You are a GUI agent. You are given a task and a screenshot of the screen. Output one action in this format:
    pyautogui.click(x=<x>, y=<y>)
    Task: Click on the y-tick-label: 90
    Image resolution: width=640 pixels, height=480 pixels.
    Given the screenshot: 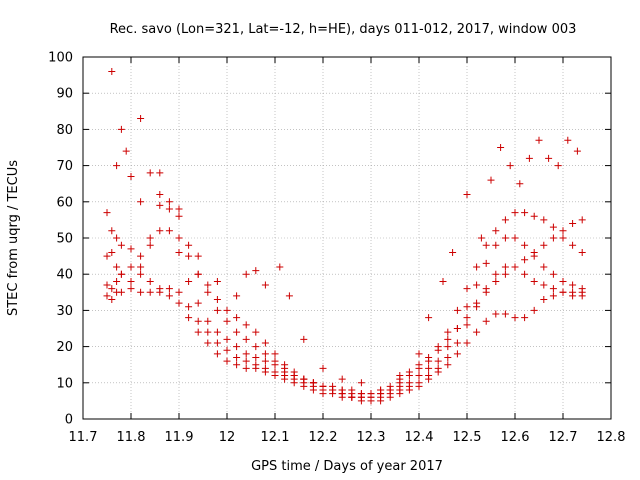 What is the action you would take?
    pyautogui.click(x=64, y=94)
    